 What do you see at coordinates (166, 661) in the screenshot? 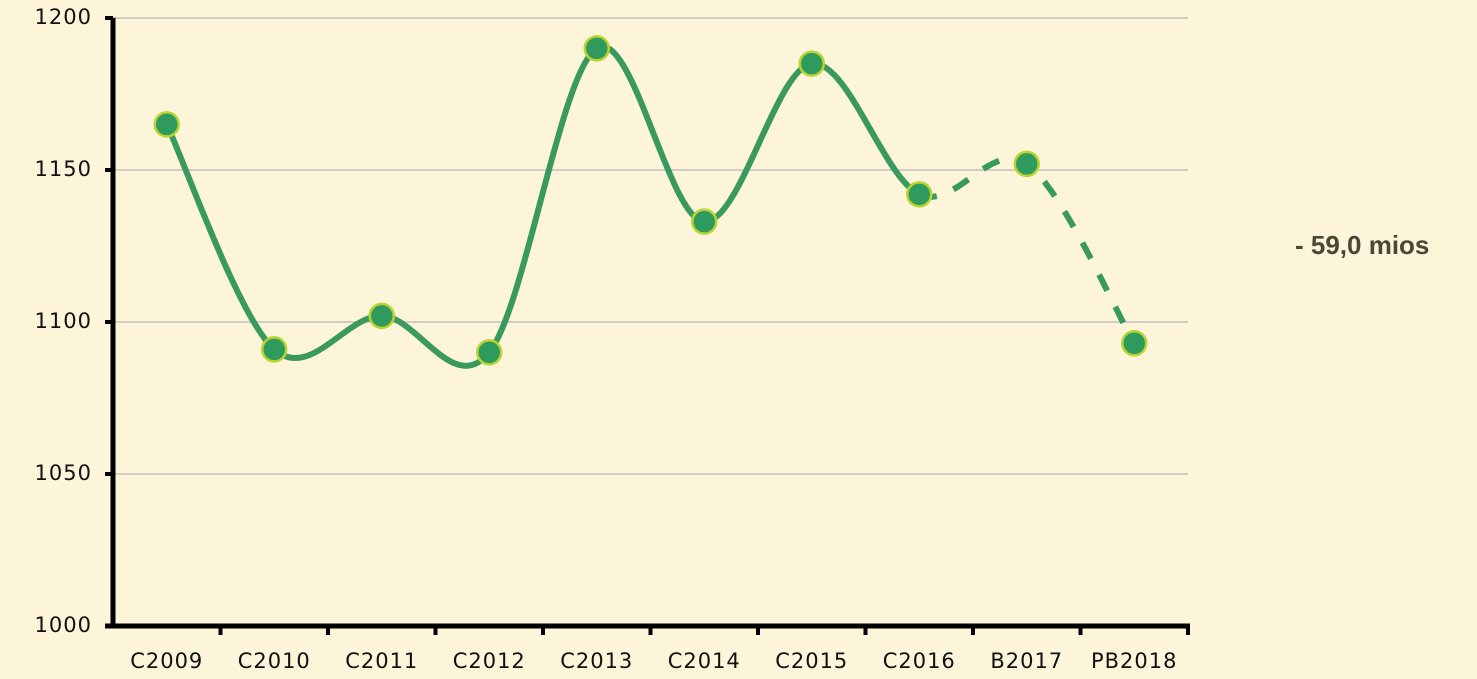
I see `x-tick-label: C2009` at bounding box center [166, 661].